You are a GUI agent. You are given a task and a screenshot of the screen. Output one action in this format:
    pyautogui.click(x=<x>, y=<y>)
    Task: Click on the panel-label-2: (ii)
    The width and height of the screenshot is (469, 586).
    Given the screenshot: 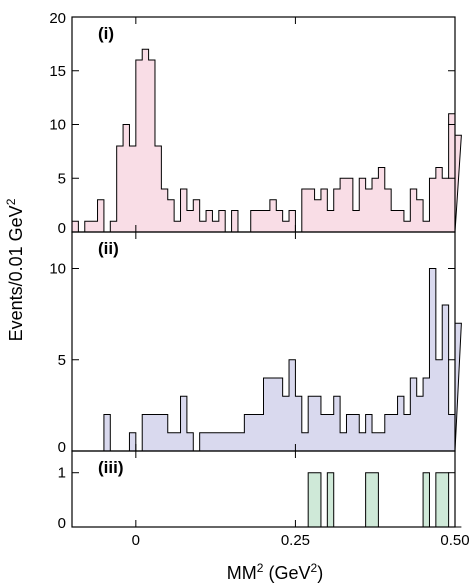 What is the action you would take?
    pyautogui.click(x=108, y=248)
    